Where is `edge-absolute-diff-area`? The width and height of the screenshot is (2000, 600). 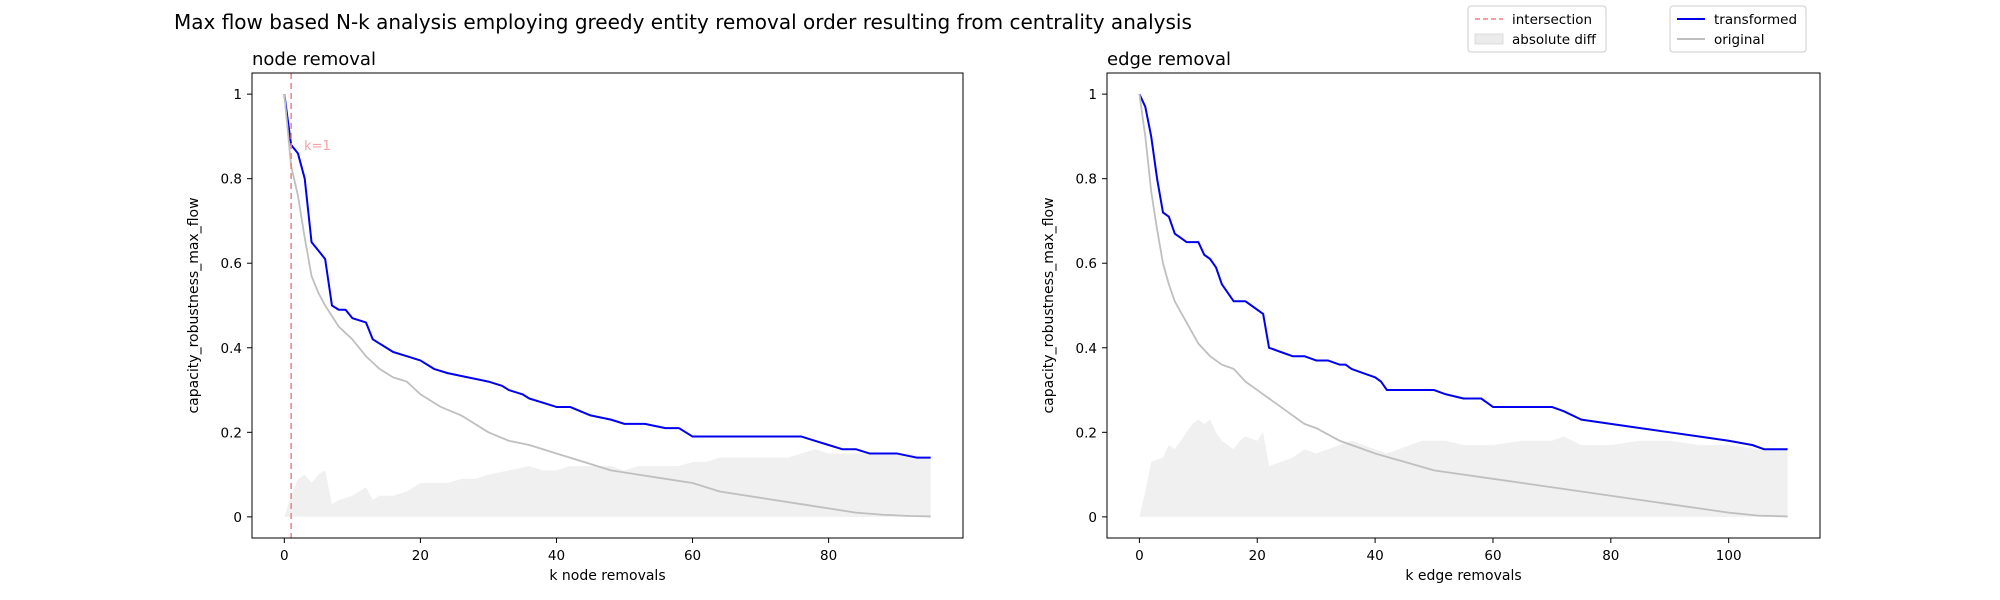
edge-absolute-diff-area is located at coordinates (1463, 468).